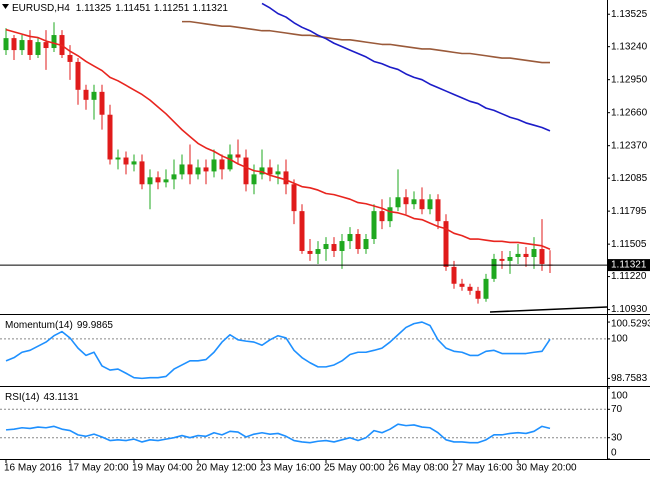 This screenshot has width=650, height=480. I want to click on price-box, so click(629, 265).